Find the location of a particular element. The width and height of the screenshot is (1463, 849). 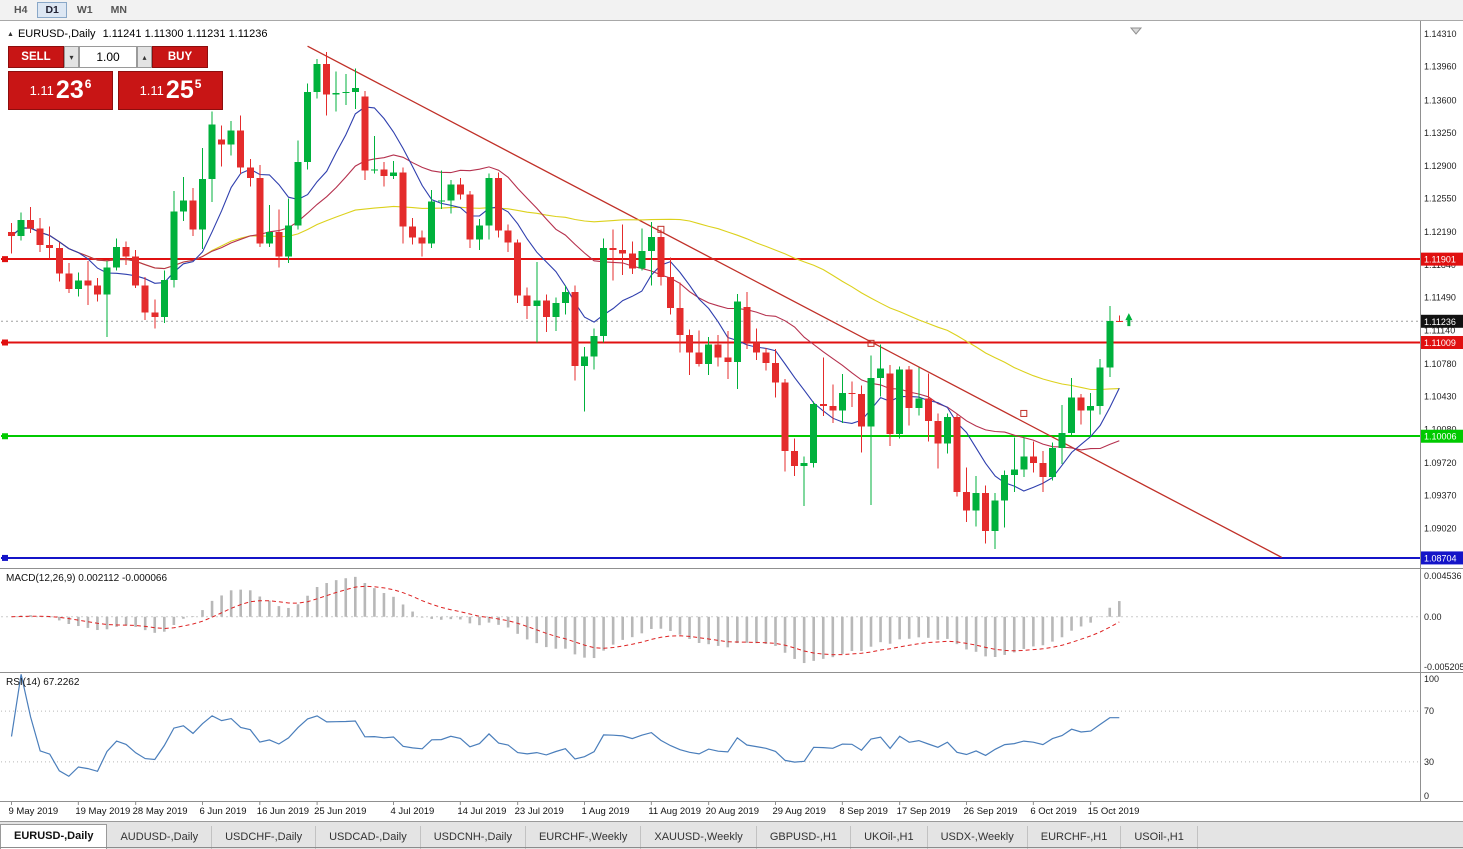

tab-eurchf-weekly: EURCHF-,Weekly is located at coordinates (584, 837).